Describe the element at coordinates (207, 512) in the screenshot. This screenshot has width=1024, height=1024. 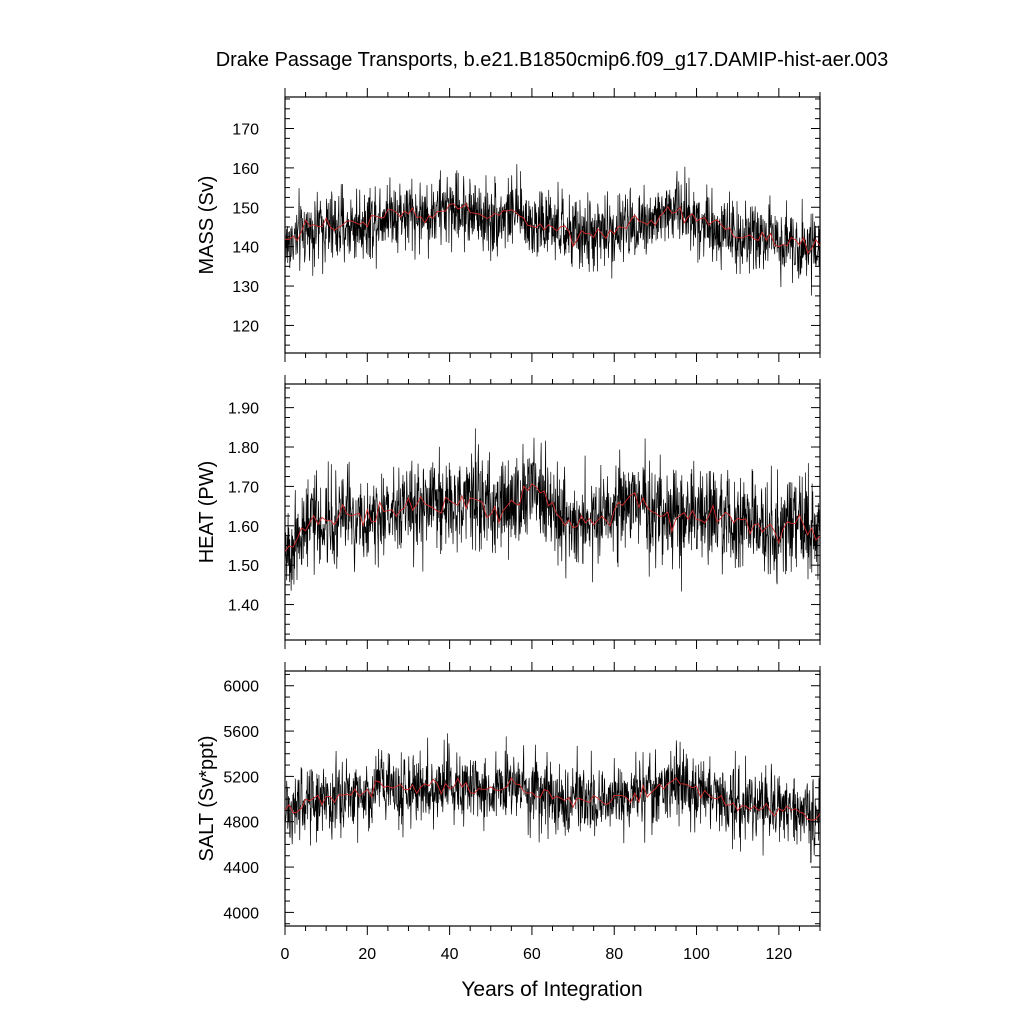
I see `y-axis-label: HEAT (PW)` at that location.